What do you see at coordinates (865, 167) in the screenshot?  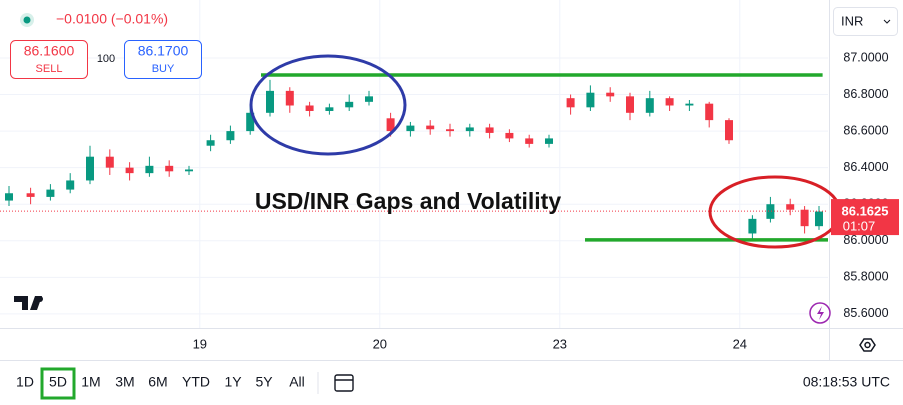 I see `y-tick-label: 86.4000` at bounding box center [865, 167].